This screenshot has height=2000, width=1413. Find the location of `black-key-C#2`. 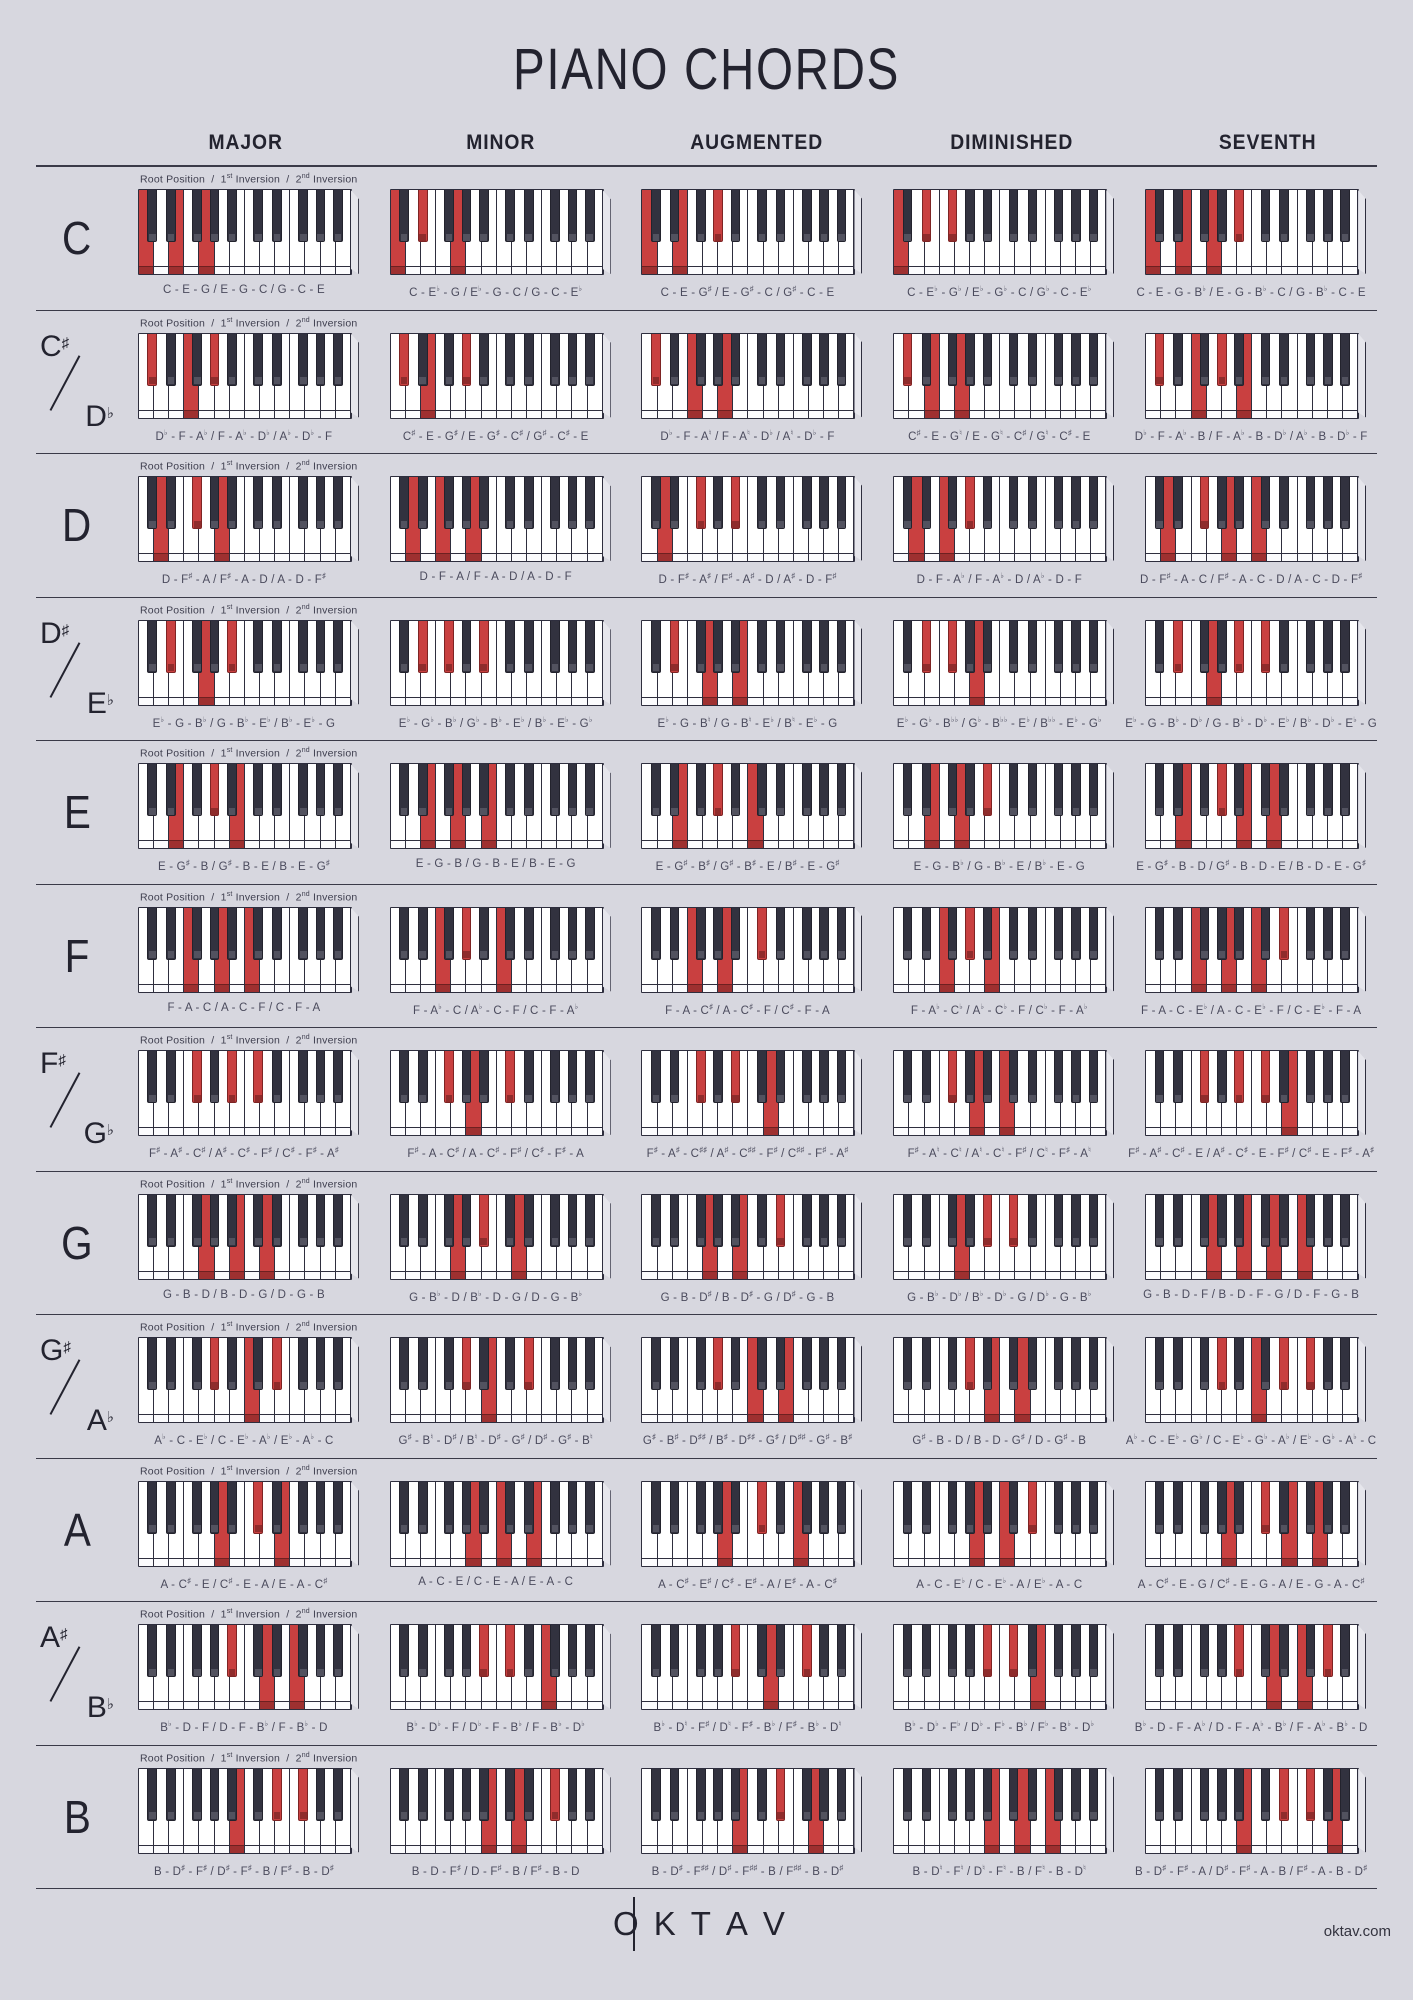

black-key-C#2 is located at coordinates (1013, 933).